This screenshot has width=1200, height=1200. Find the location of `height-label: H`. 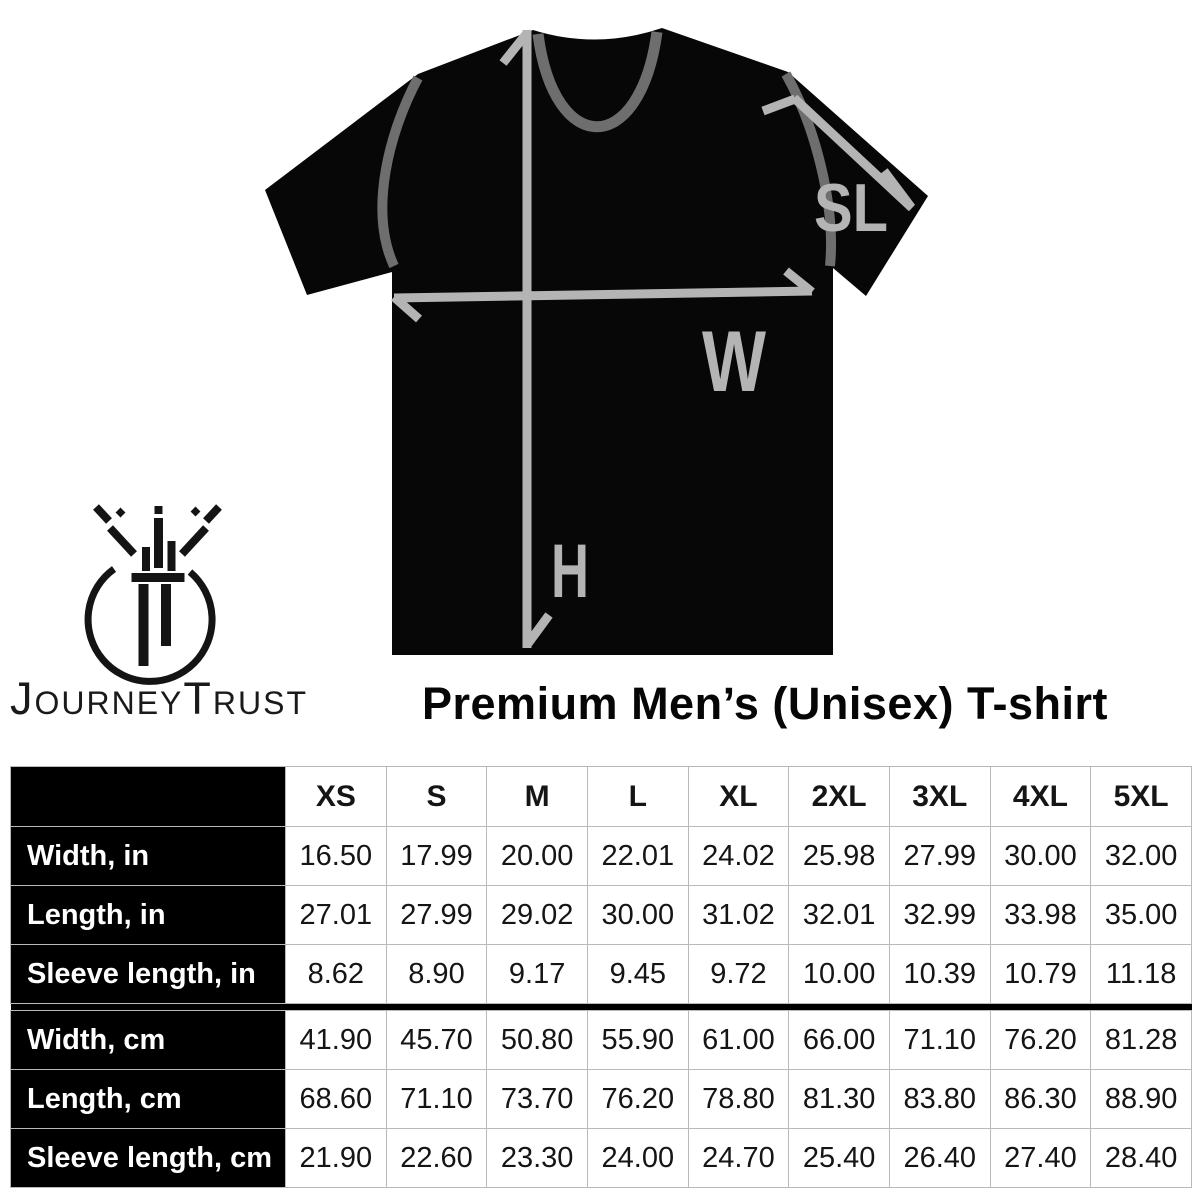

height-label: H is located at coordinates (570, 571).